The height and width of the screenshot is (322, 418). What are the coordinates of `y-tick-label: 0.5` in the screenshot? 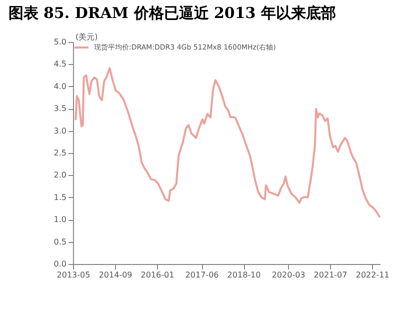 It's located at (60, 241).